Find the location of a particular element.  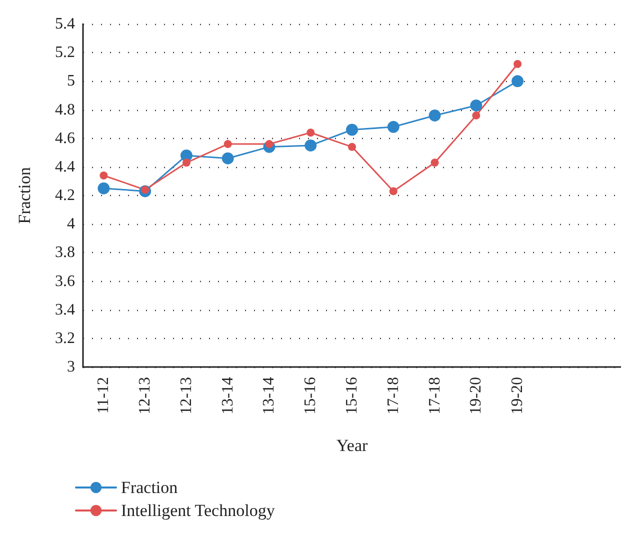

y-tick-label: 3.4 is located at coordinates (65, 309).